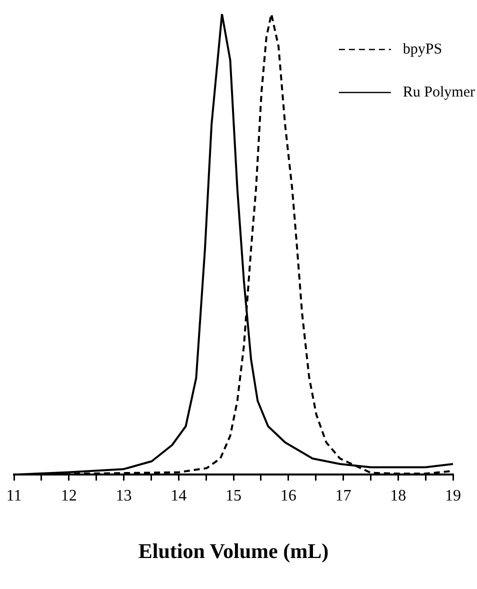 The width and height of the screenshot is (477, 589). What do you see at coordinates (178, 495) in the screenshot?
I see `x-tick-label: 14` at bounding box center [178, 495].